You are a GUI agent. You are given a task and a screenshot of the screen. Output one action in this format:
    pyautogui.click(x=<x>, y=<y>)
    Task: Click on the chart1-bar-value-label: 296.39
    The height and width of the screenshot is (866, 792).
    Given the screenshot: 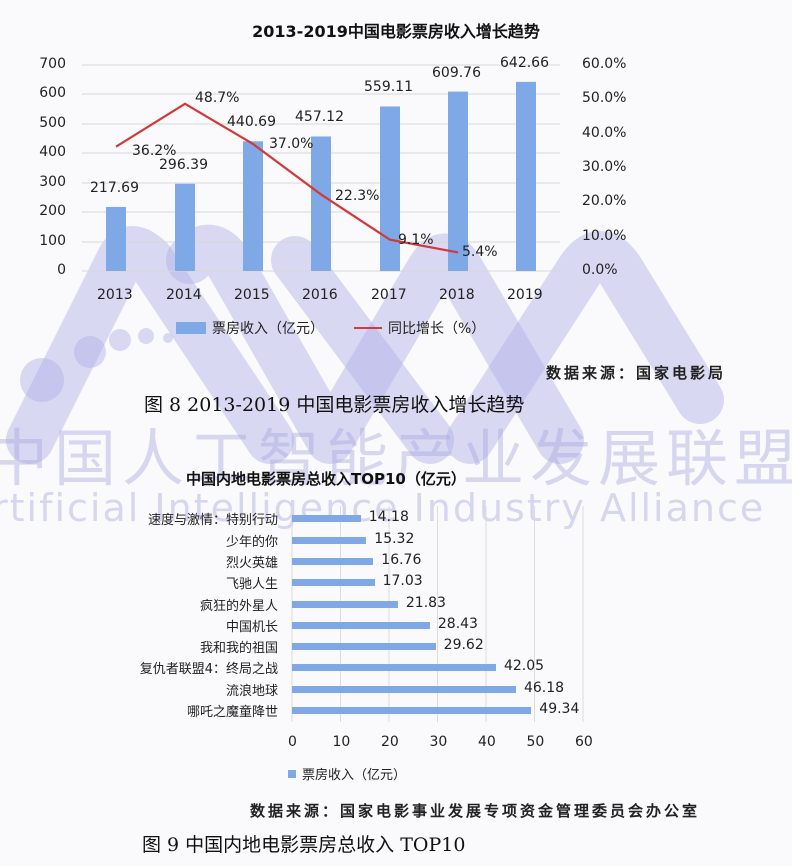 What is the action you would take?
    pyautogui.click(x=183, y=164)
    